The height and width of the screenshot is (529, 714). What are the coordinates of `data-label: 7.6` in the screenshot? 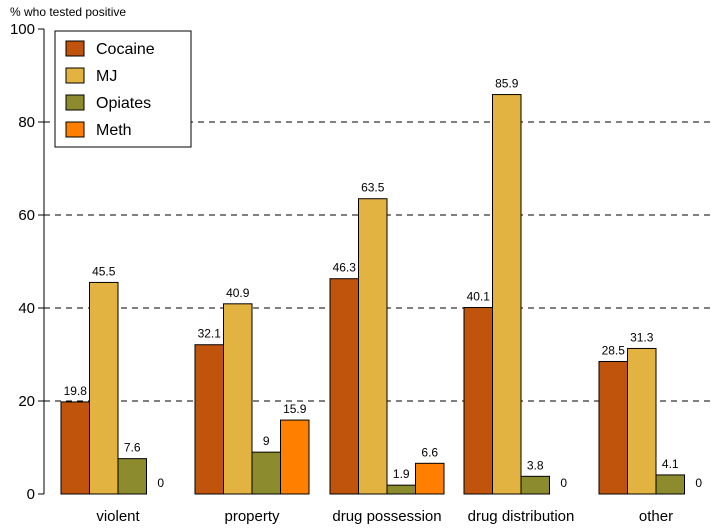 It's located at (132, 448).